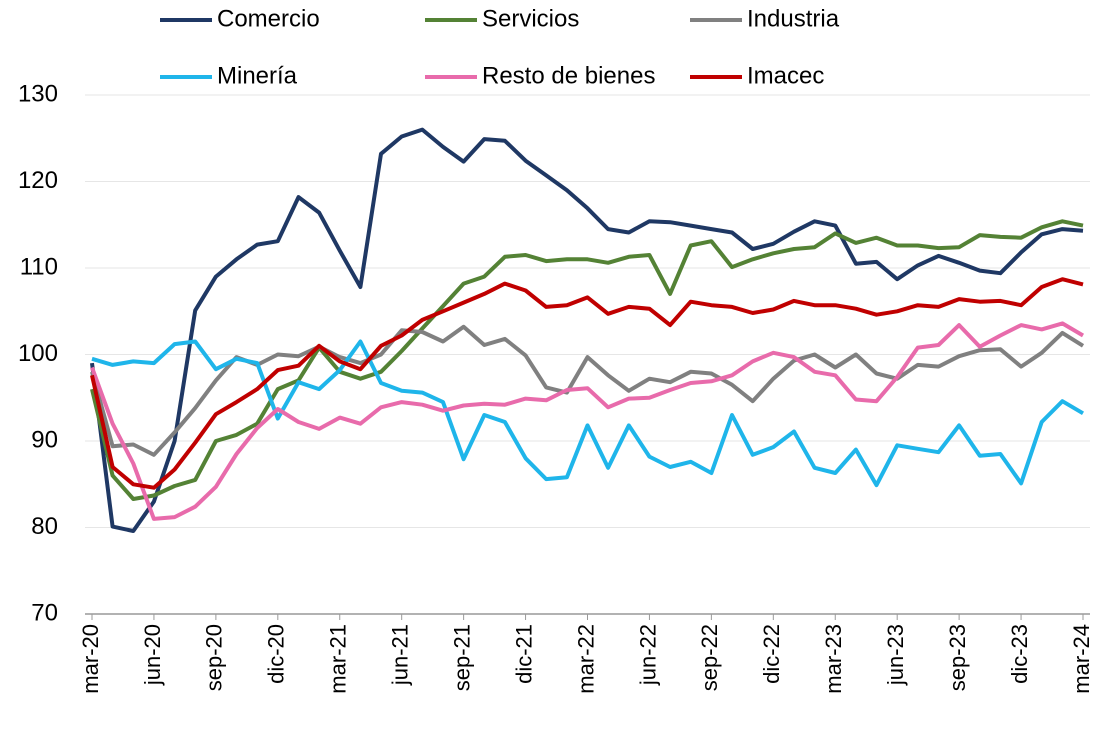 The height and width of the screenshot is (735, 1115). I want to click on legend-label: Industria, so click(793, 18).